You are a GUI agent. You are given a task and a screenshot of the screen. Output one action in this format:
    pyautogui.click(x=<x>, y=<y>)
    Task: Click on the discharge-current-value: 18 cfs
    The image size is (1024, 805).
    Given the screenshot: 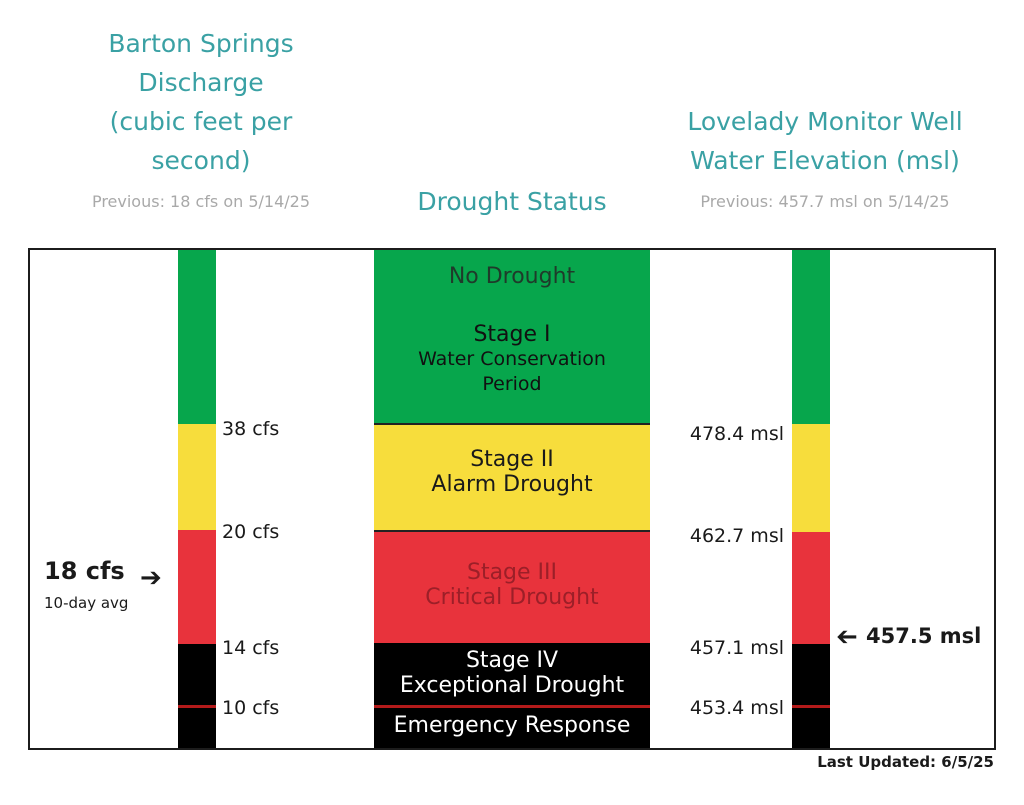 What is the action you would take?
    pyautogui.click(x=84, y=571)
    